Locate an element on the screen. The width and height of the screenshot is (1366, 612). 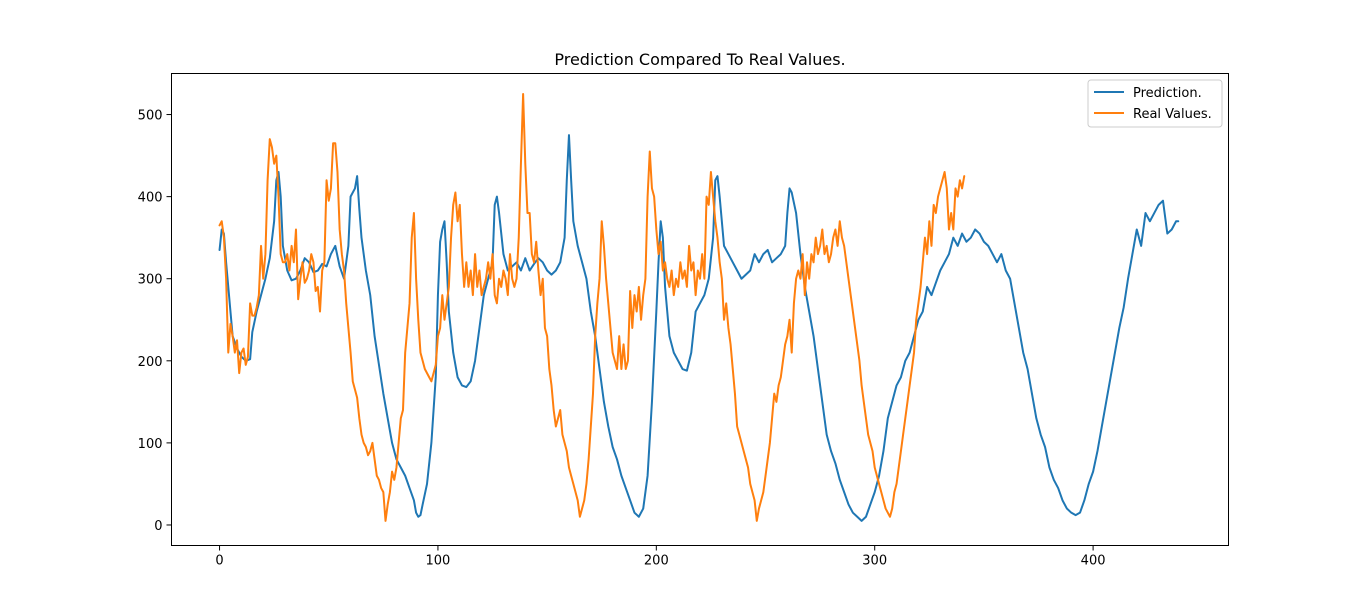
y-axis: 0 100 200 300 400 500 is located at coordinates (155, 321).